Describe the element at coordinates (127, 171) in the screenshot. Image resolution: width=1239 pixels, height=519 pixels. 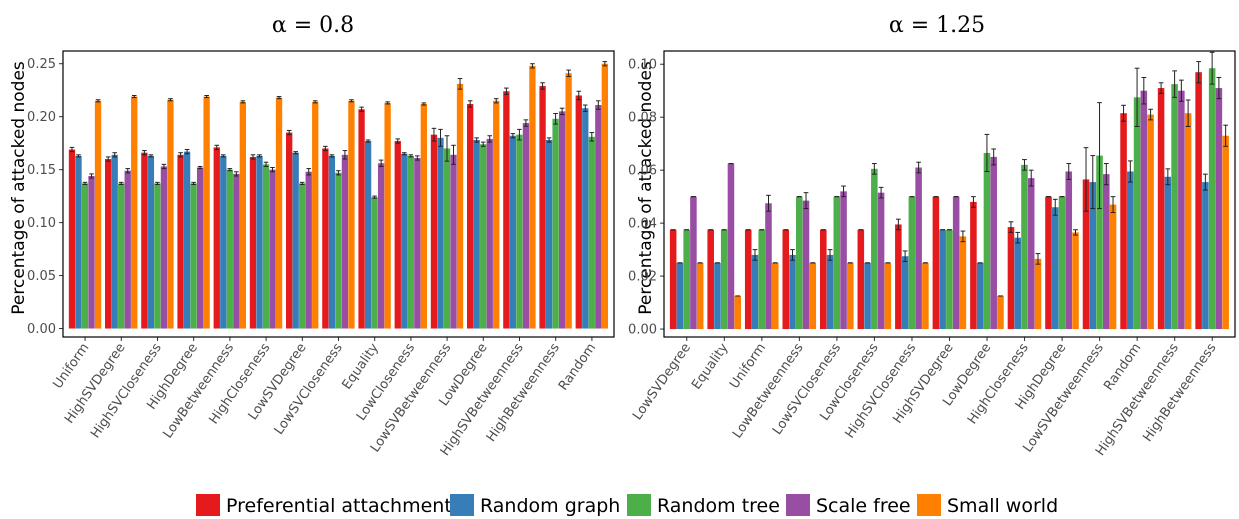
I see `error-bar-highsvdegree-scale-free` at that location.